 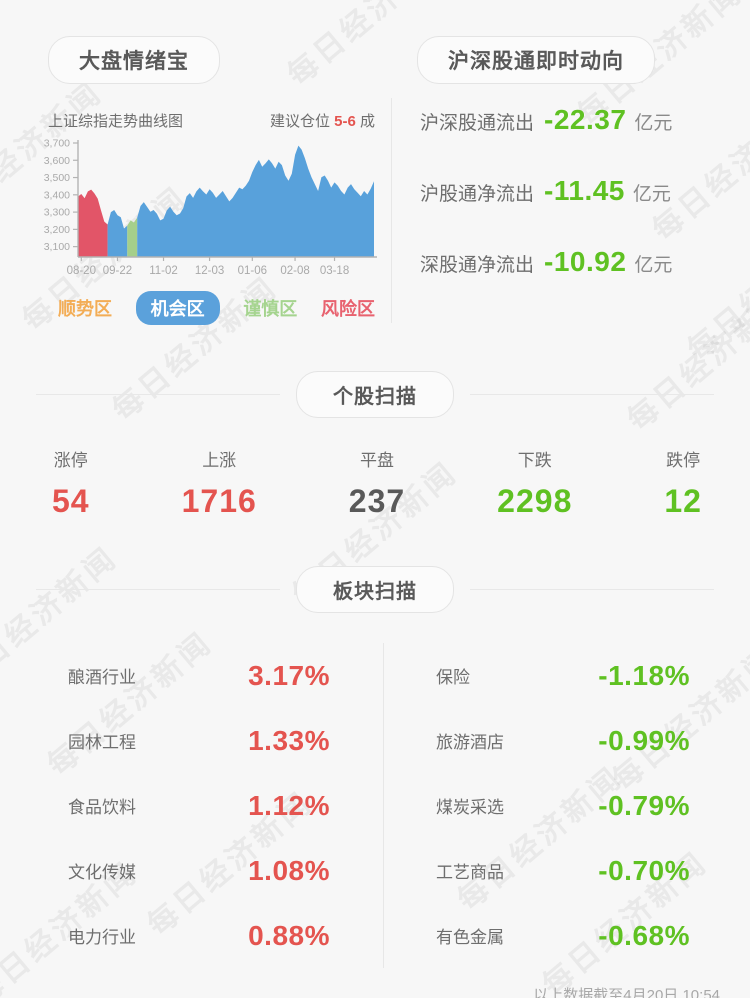 I want to click on position-prefix: 建议仓位, so click(x=299, y=121).